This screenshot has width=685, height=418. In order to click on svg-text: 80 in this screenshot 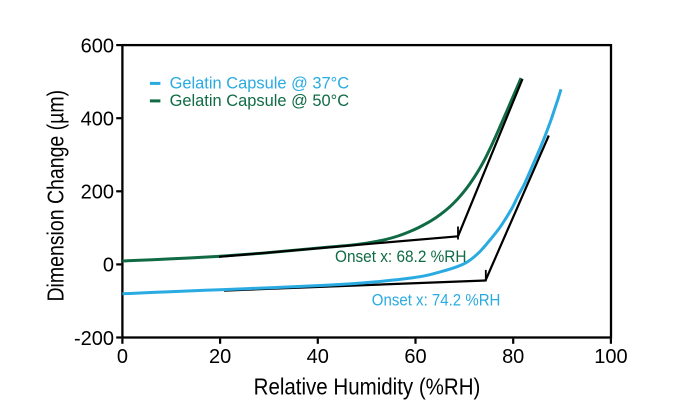, I will do `click(513, 357)`.